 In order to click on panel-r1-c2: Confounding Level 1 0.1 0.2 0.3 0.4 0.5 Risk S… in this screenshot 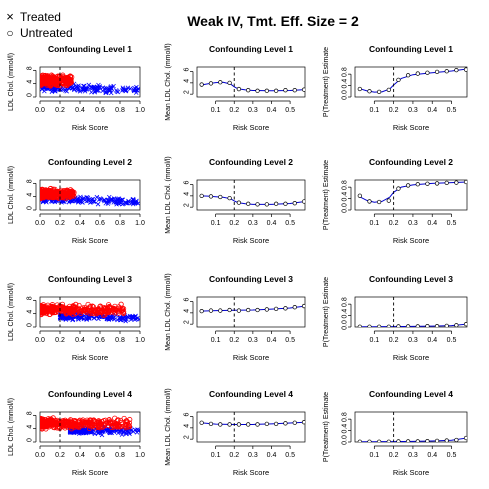, I will do `click(235, 87)`.